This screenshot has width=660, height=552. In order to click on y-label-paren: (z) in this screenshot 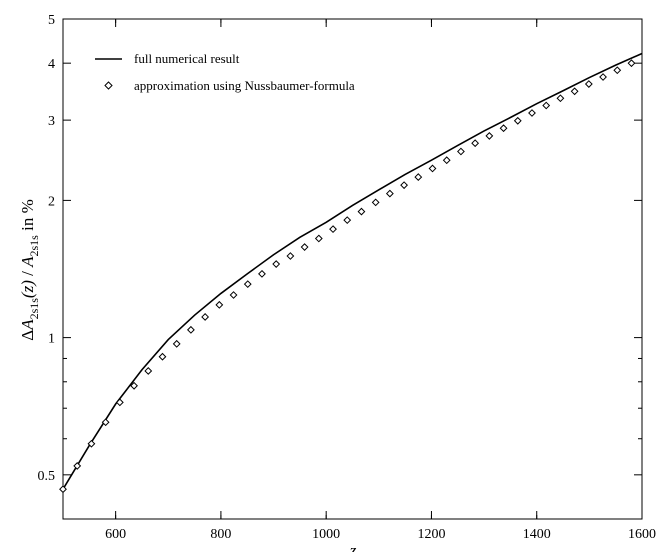, I will do `click(27, 289)`.